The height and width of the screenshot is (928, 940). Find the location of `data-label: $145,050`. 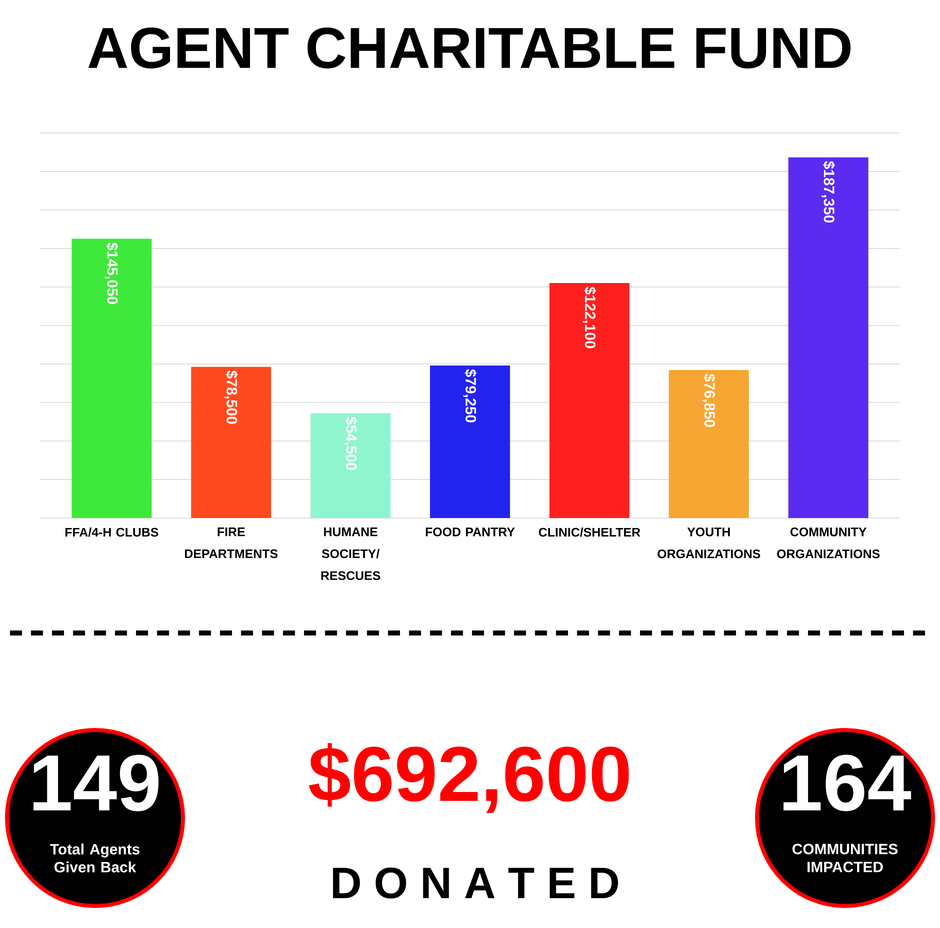

data-label: $145,050 is located at coordinates (111, 273).